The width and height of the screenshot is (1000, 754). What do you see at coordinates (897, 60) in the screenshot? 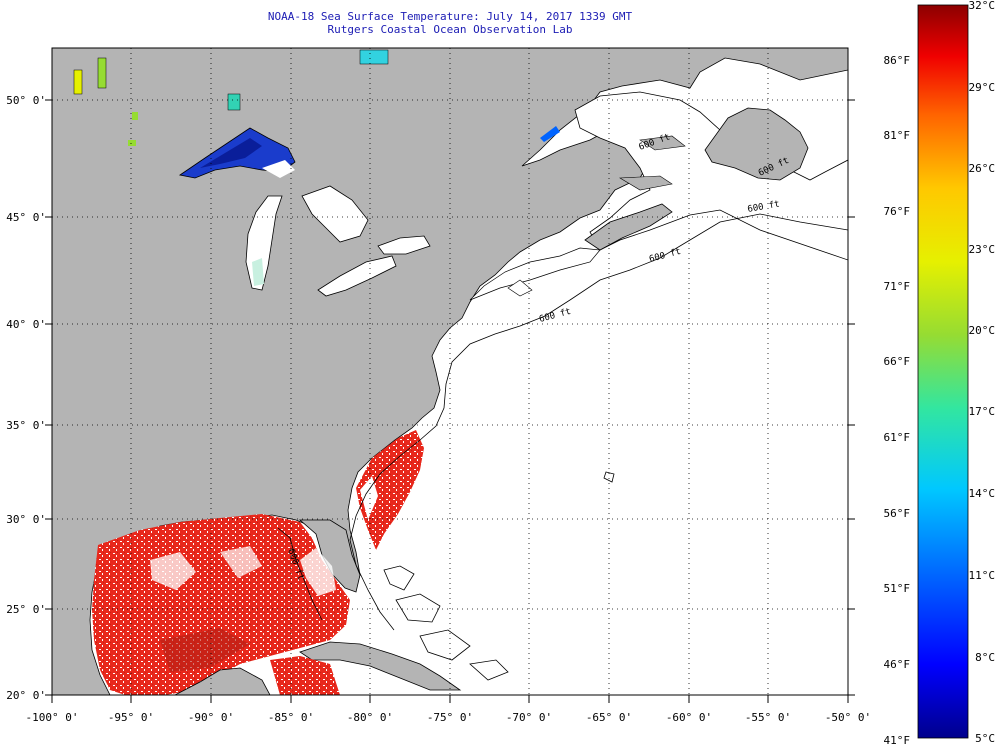
I see `colorbar-fahrenheit-label: 86°F` at bounding box center [897, 60].